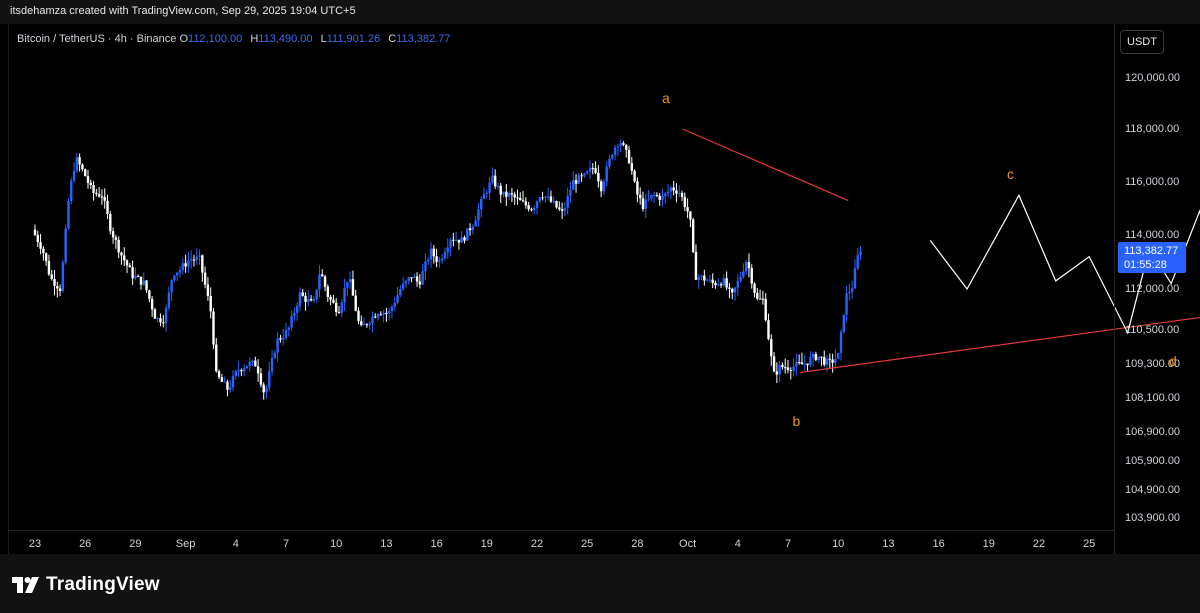  I want to click on tradingview-logo-icon, so click(25, 585).